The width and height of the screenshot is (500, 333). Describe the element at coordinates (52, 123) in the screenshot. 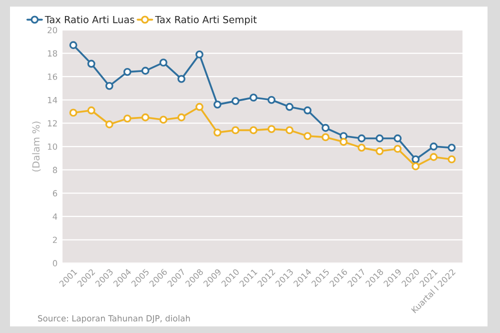

I see `y-tick-label: 12` at that location.